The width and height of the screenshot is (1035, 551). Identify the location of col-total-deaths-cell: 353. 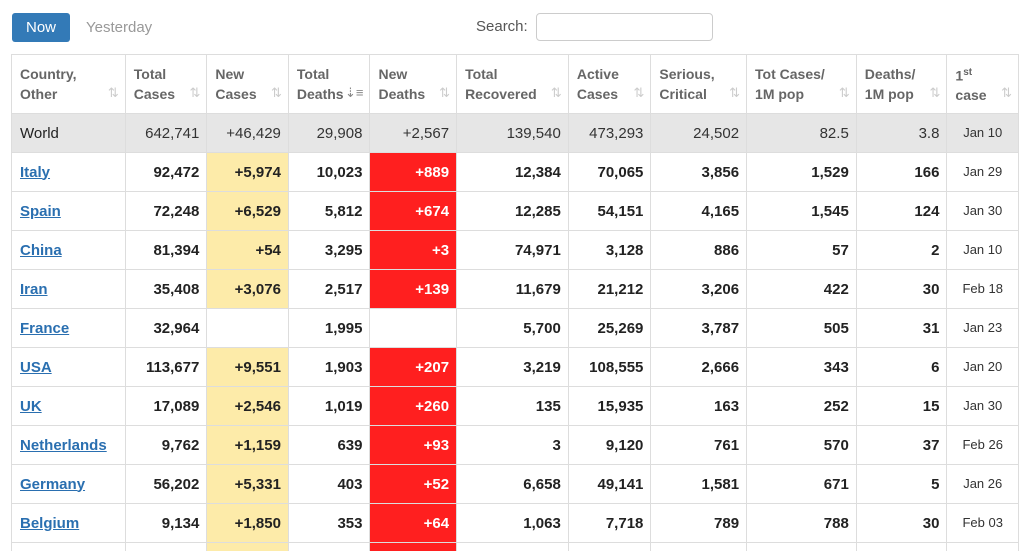
(329, 523).